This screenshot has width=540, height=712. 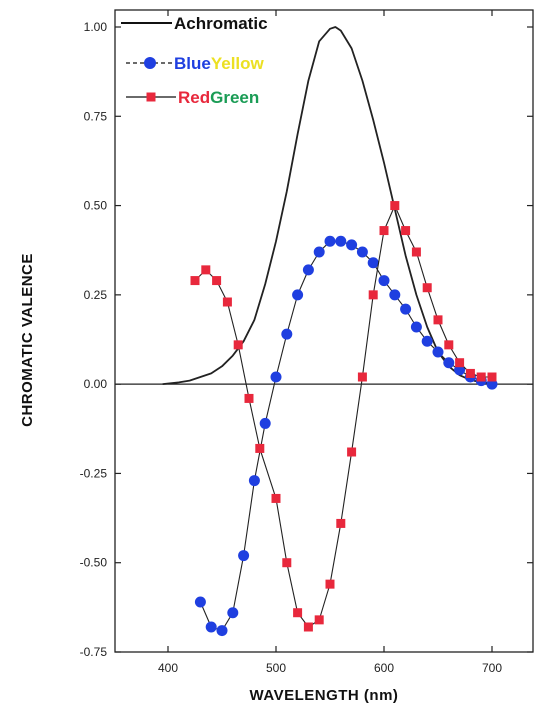 I want to click on y-tick-label: -0.50, so click(x=94, y=563).